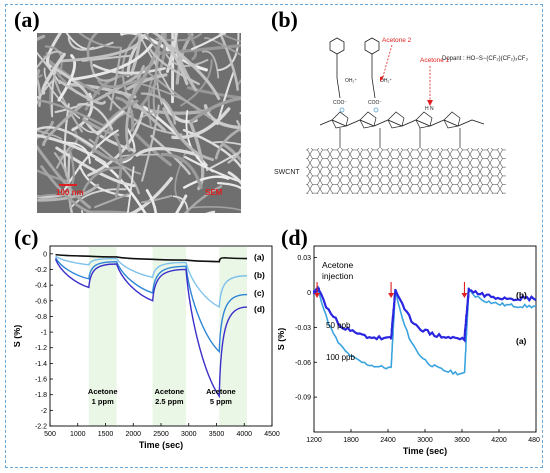  What do you see at coordinates (337, 276) in the screenshot?
I see `injection-annotation-2: injection` at bounding box center [337, 276].